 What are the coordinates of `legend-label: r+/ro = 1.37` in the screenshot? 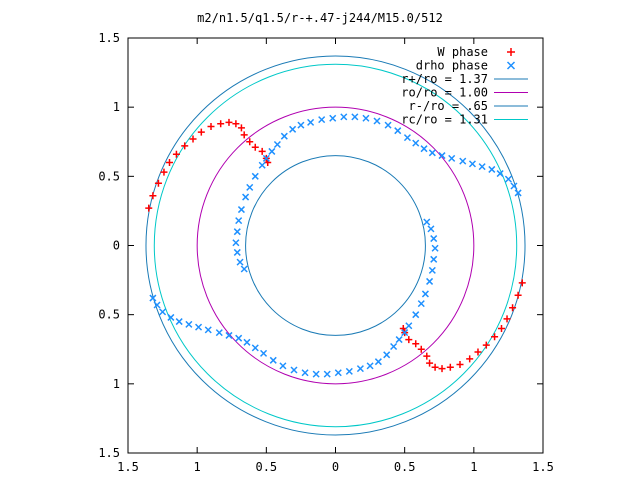 It's located at (444, 79).